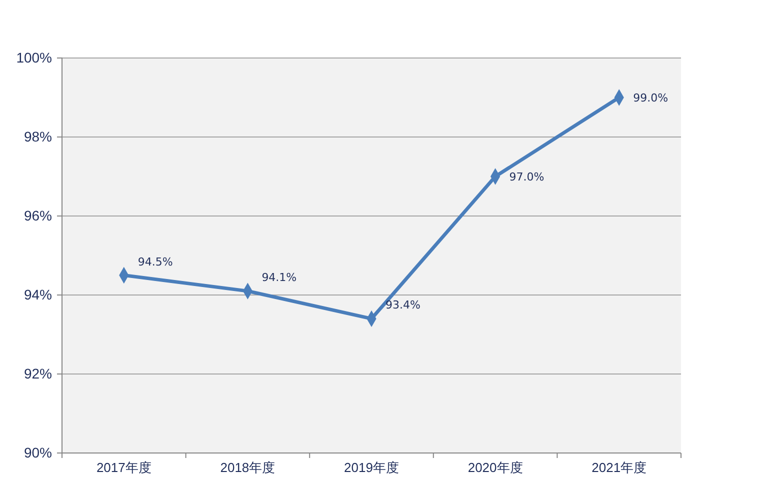 This screenshot has height=498, width=779. Describe the element at coordinates (38, 373) in the screenshot. I see `y-tick-label: 92%` at that location.